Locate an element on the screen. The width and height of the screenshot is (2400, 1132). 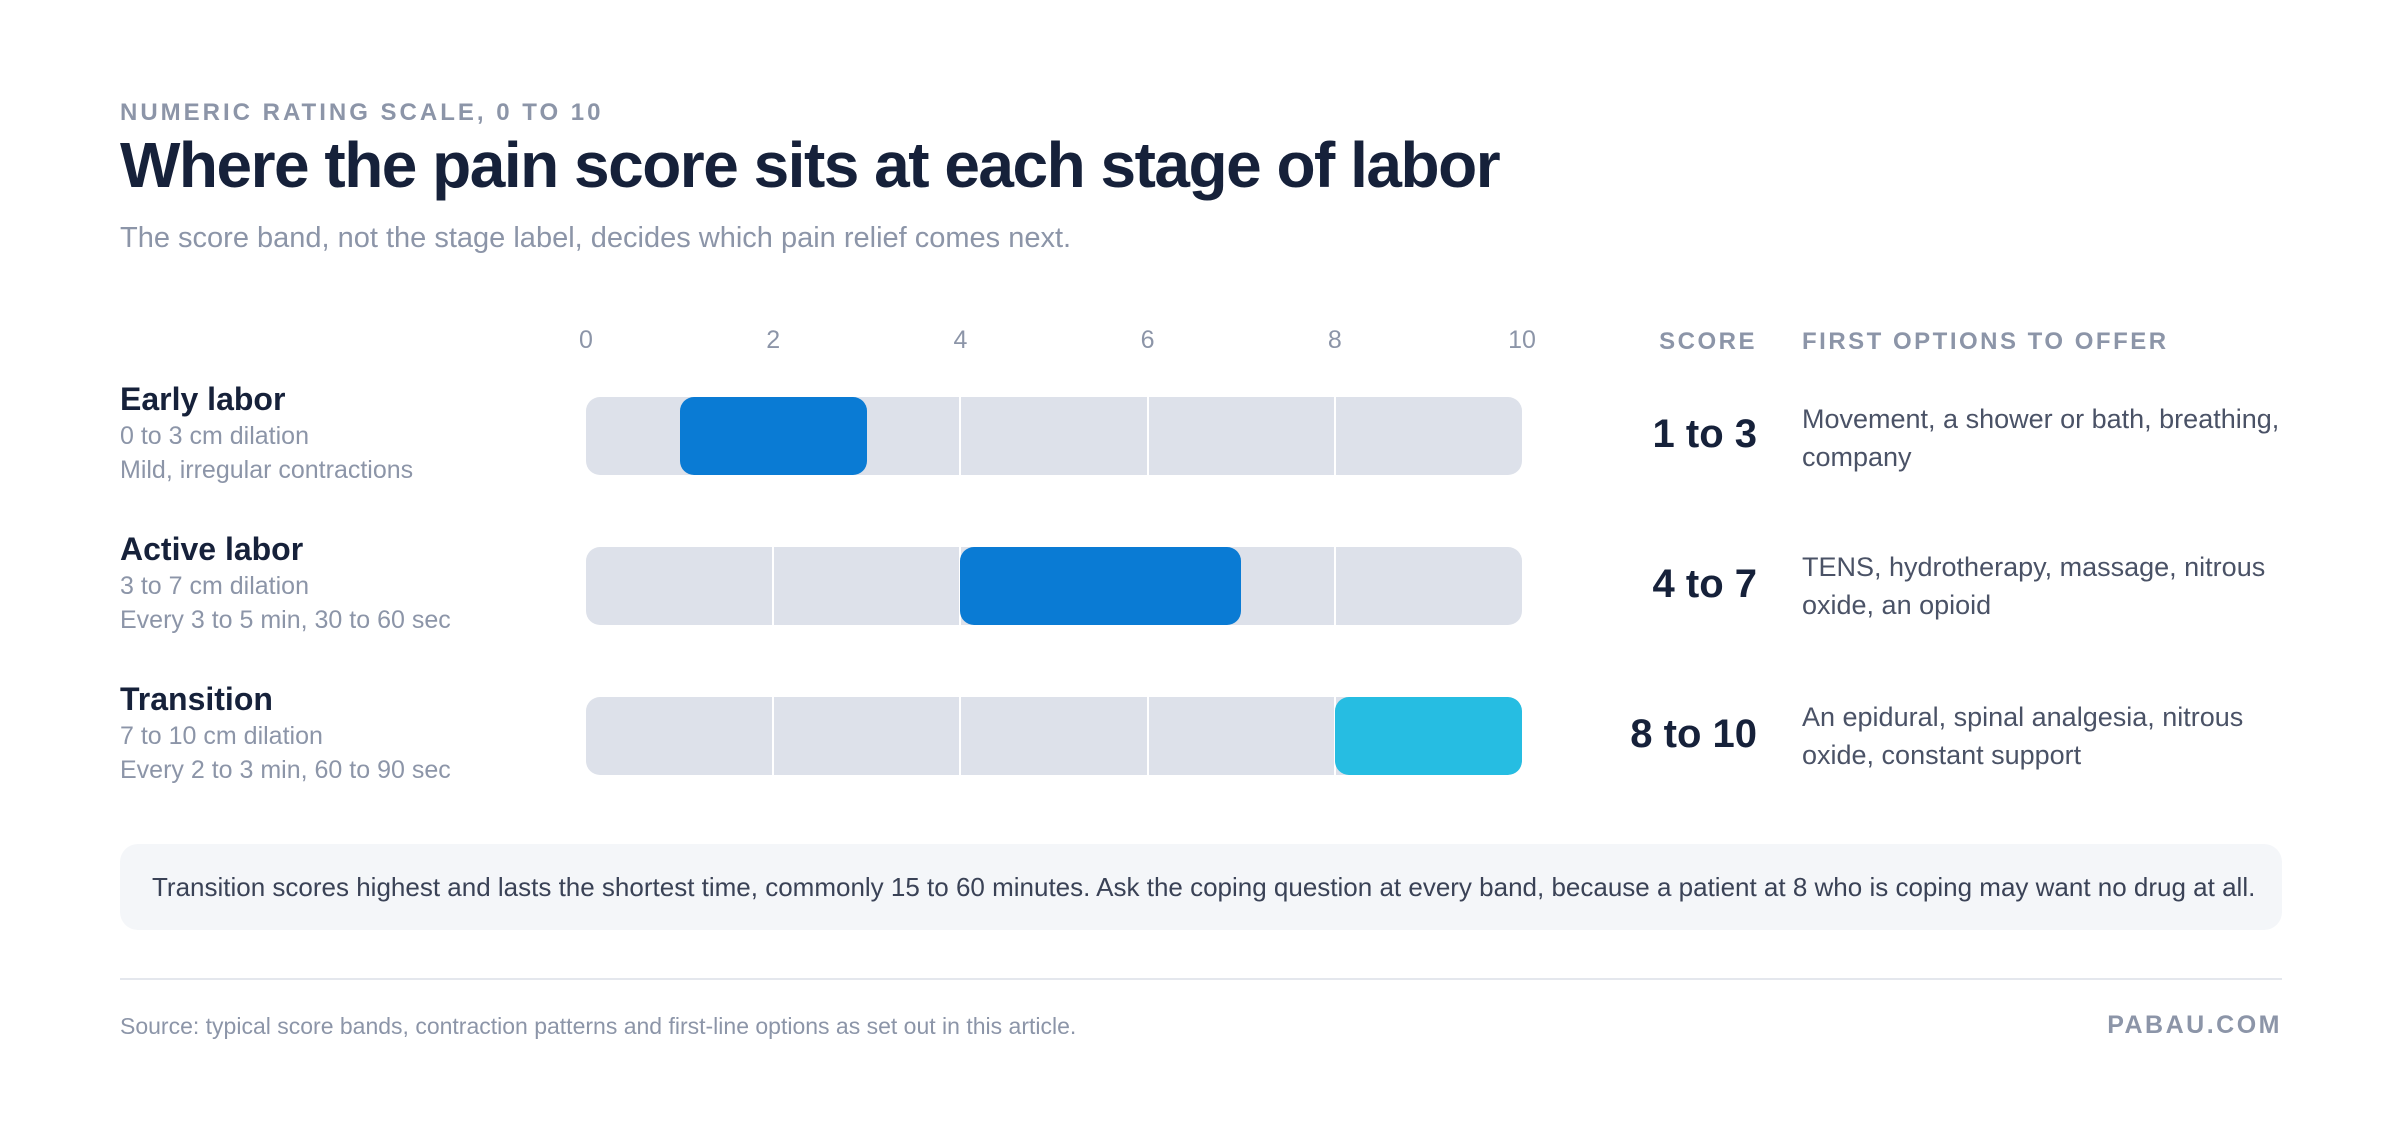
brand-logo-text: PABAU.COM is located at coordinates (2194, 1025).